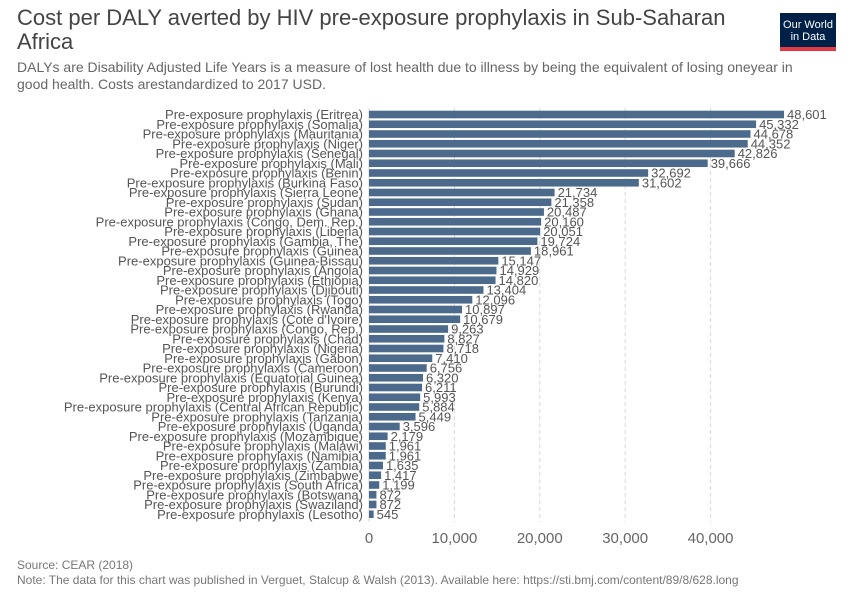  What do you see at coordinates (771, 143) in the screenshot?
I see `value-label: 44,352` at bounding box center [771, 143].